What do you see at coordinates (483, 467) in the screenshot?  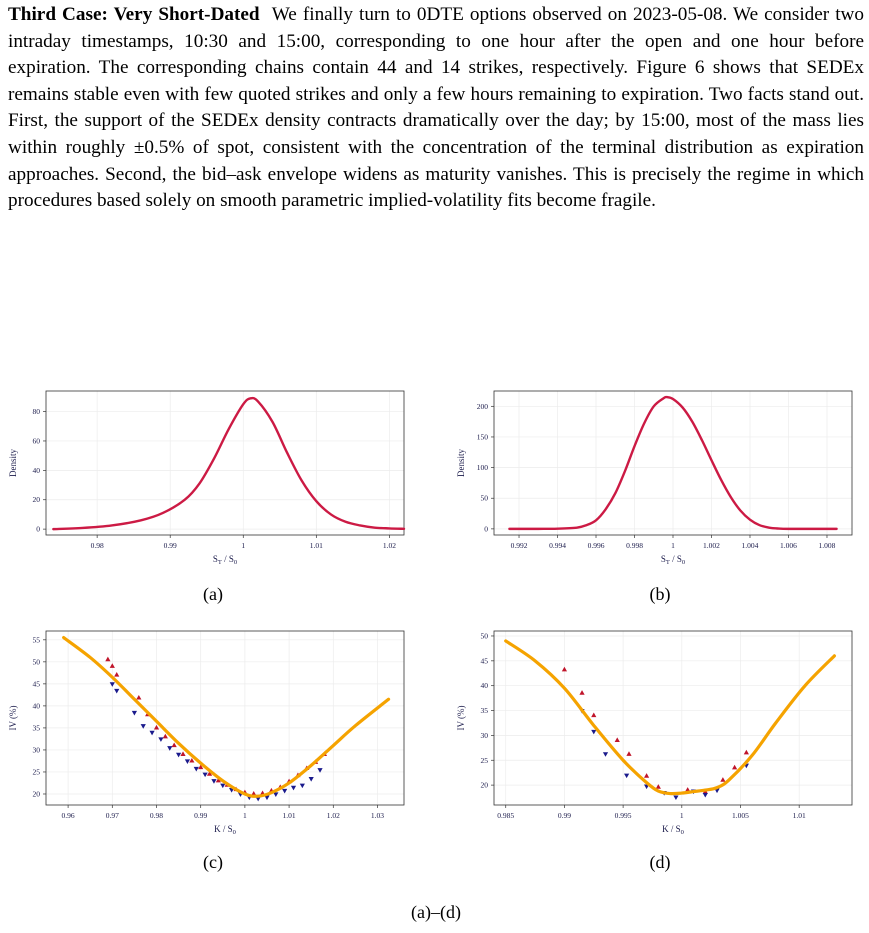 I see `y-tick-label: 100` at bounding box center [483, 467].